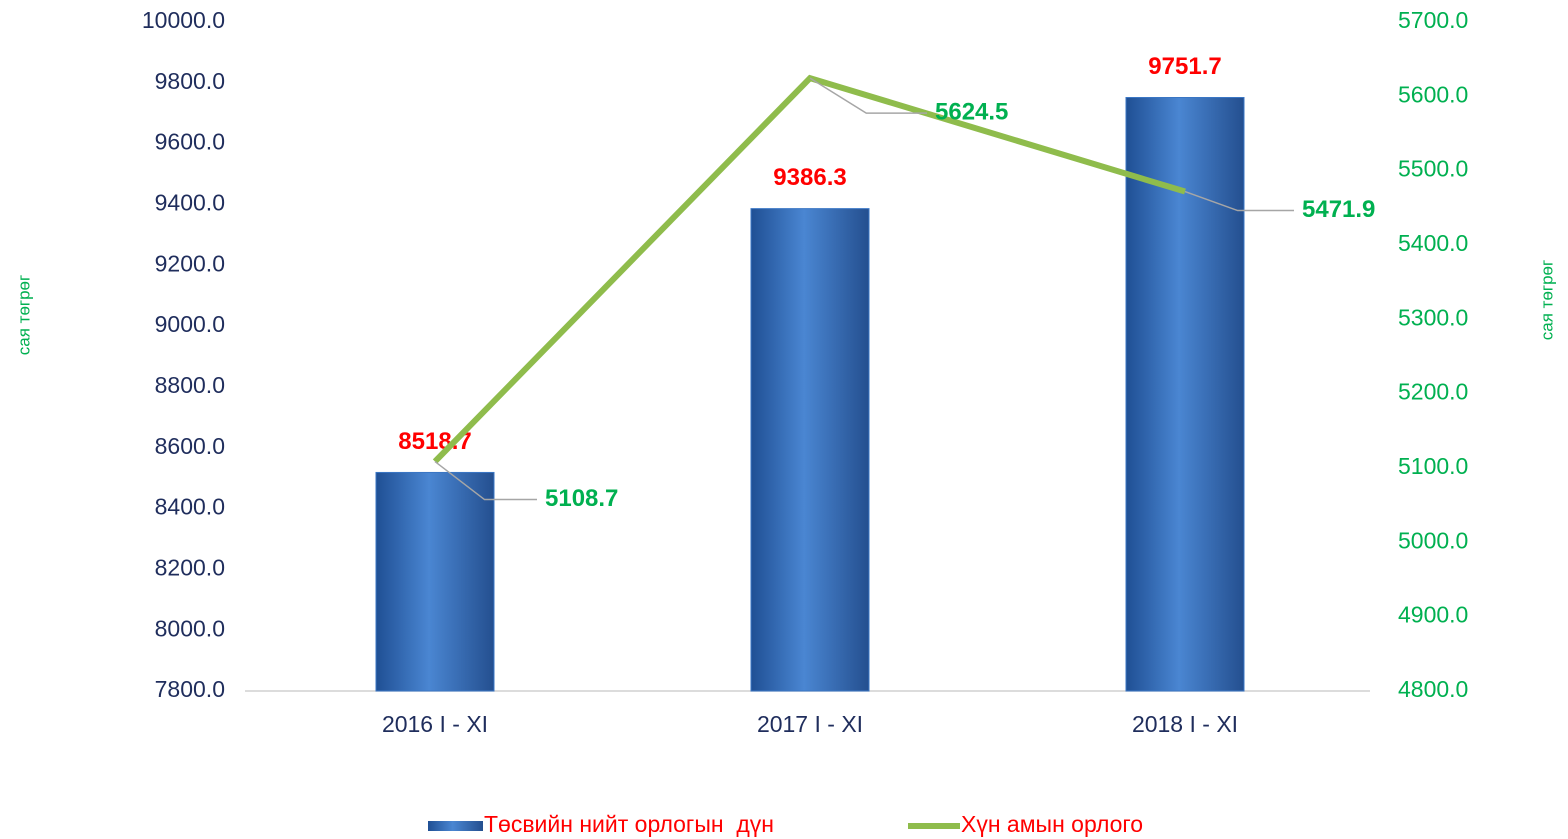 Image resolution: width=1568 pixels, height=839 pixels. Describe the element at coordinates (190, 567) in the screenshot. I see `y-tick-label: 8200.0` at that location.